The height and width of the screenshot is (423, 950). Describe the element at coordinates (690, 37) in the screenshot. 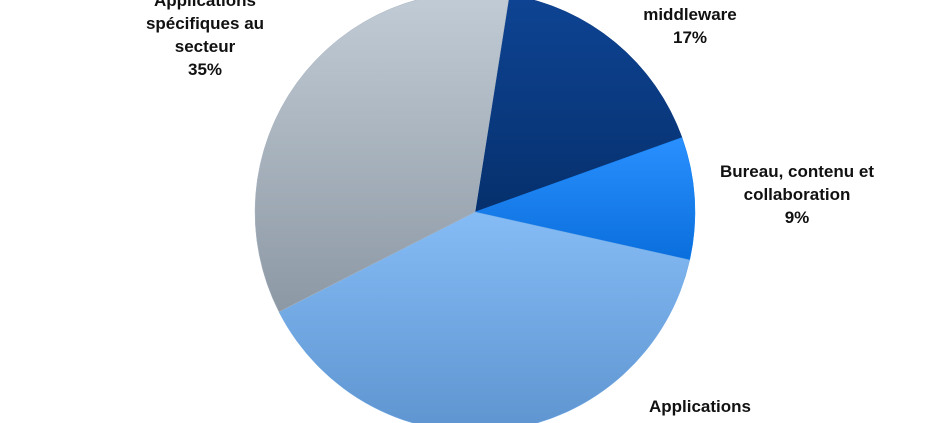

I see `value-label: 17%` at that location.